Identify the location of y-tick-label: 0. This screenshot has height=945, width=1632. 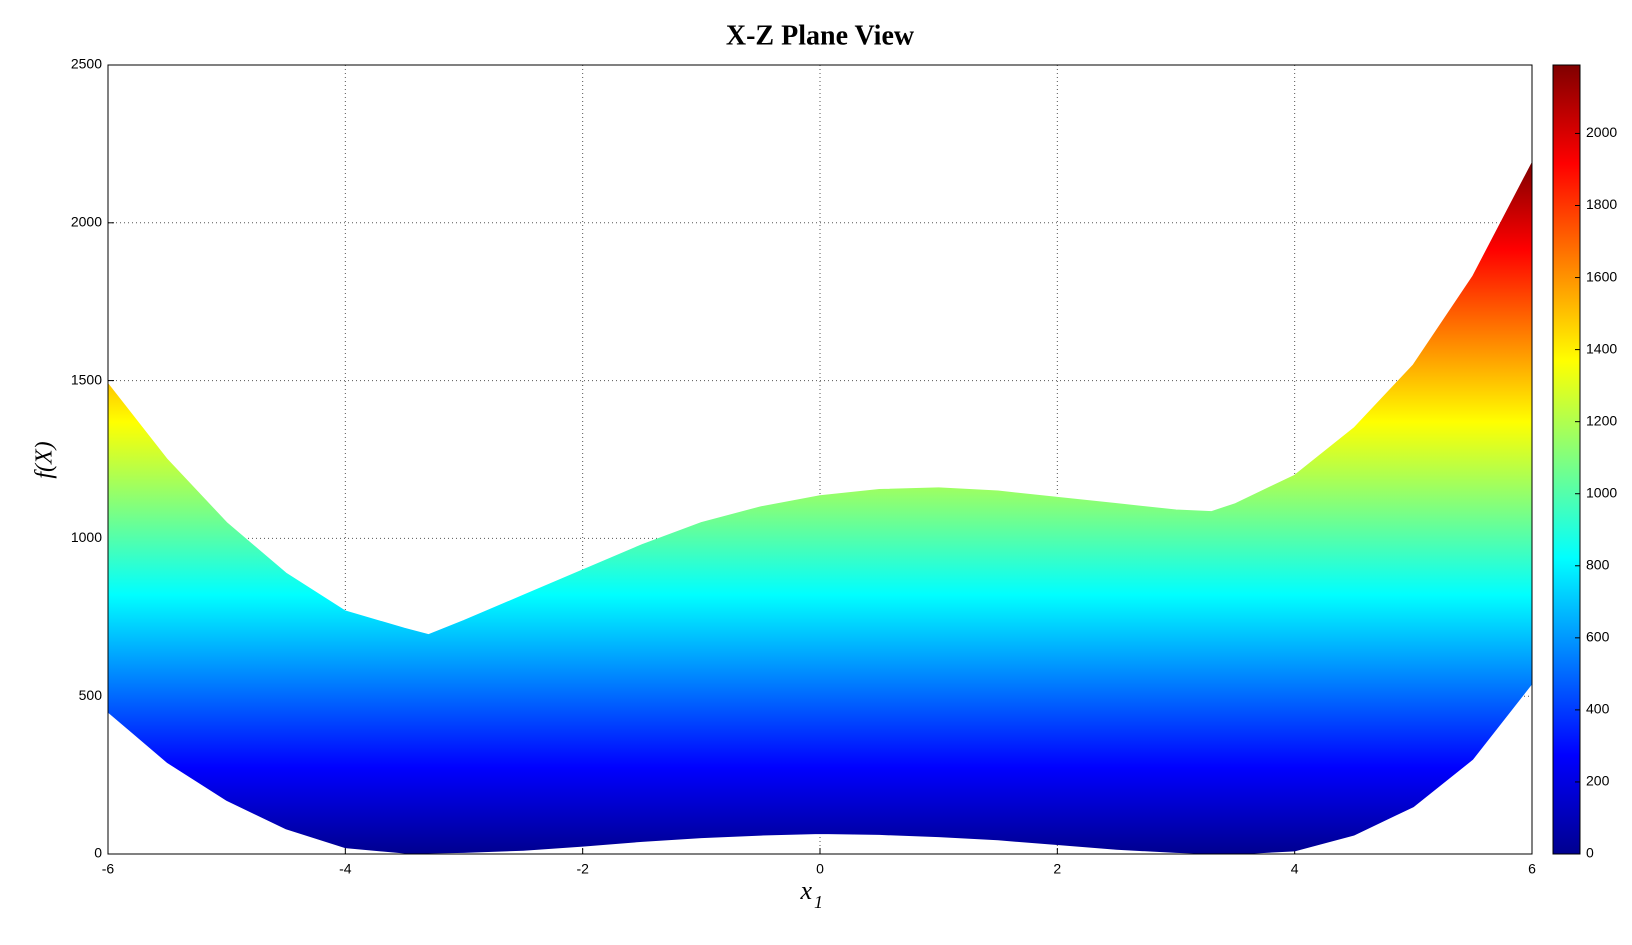
(98, 853).